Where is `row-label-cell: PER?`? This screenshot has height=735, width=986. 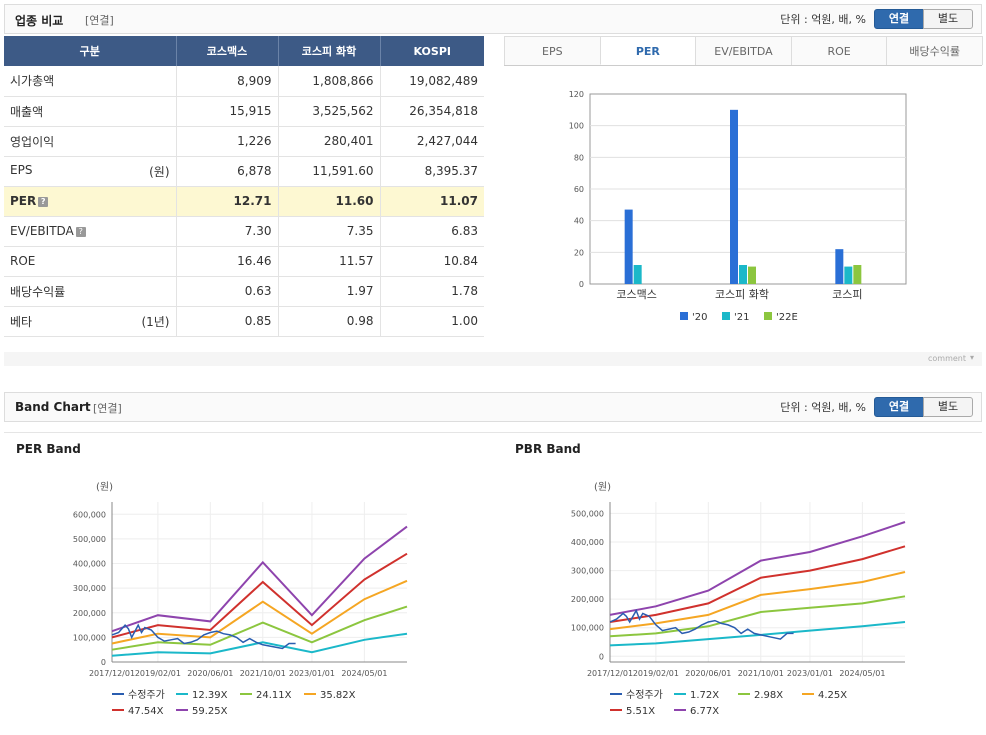
row-label-cell: PER? is located at coordinates (90, 201).